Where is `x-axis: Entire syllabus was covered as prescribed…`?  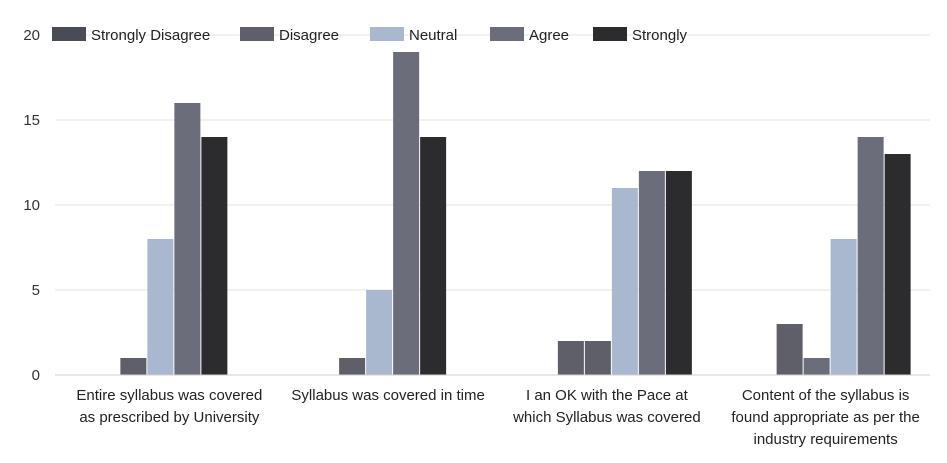 x-axis: Entire syllabus was covered as prescribed… is located at coordinates (492, 411).